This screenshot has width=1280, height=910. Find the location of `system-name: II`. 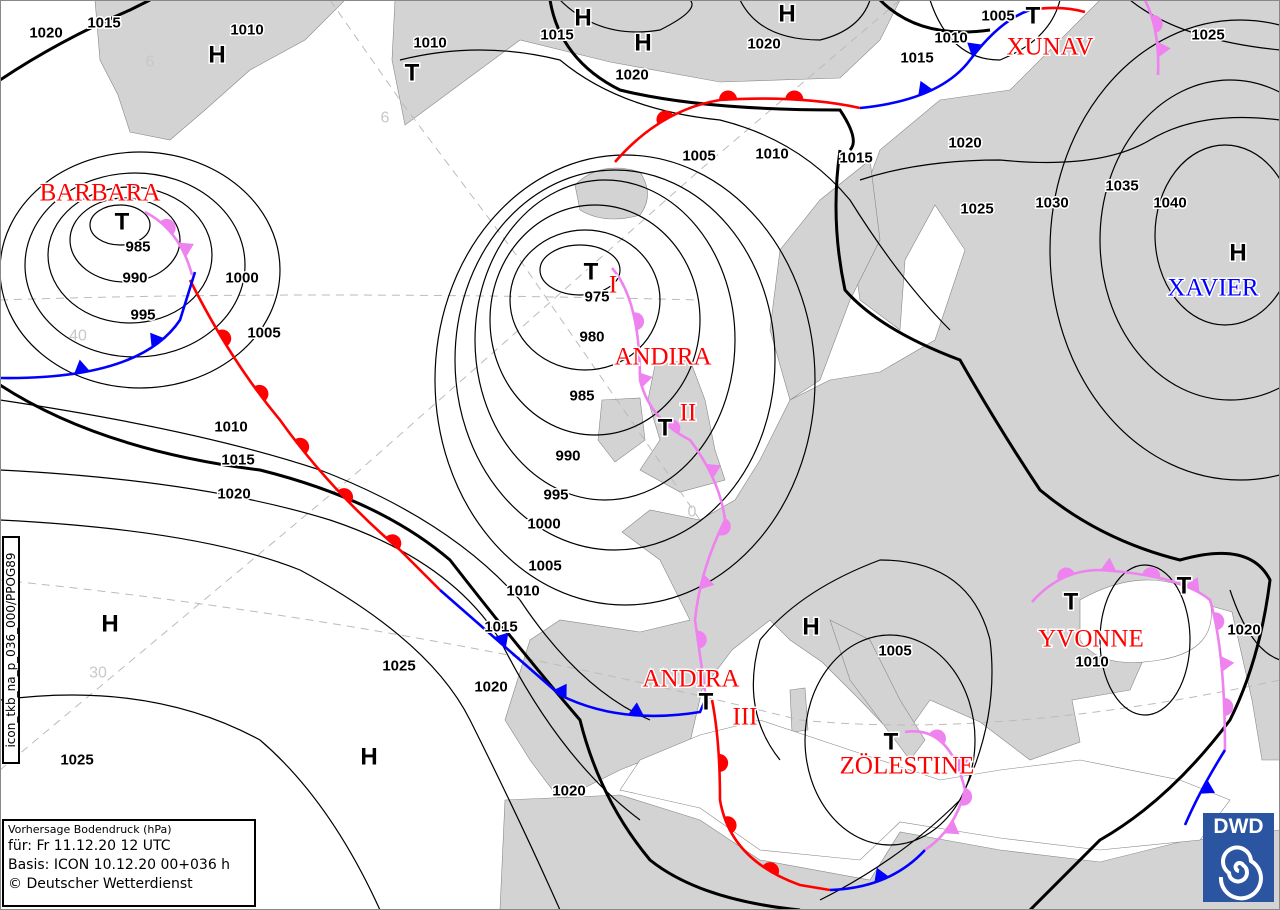

system-name: II is located at coordinates (688, 413).